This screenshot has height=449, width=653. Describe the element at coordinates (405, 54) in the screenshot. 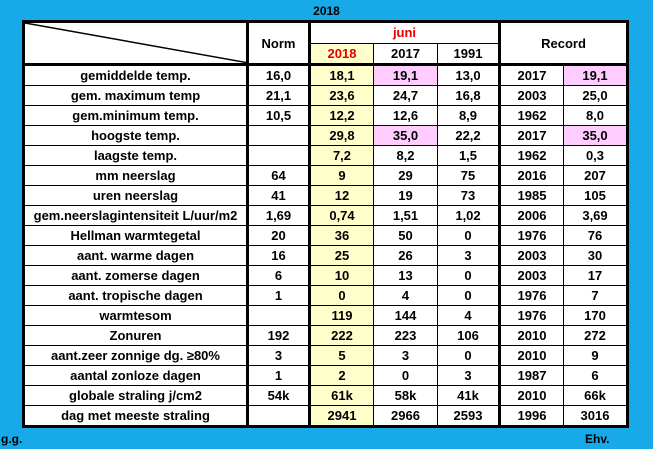

I see `year-header-2017: 2017` at that location.